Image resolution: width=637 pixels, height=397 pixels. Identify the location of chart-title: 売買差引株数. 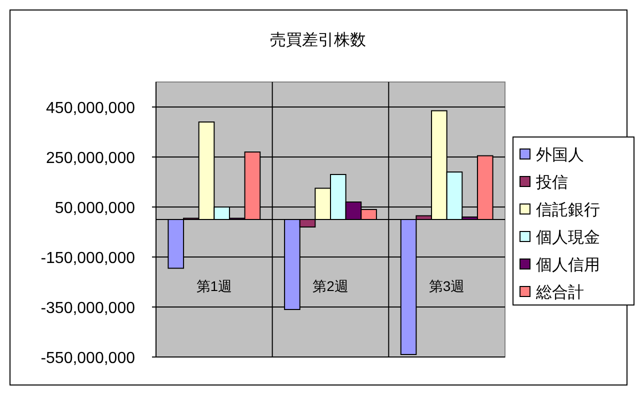
(318, 40).